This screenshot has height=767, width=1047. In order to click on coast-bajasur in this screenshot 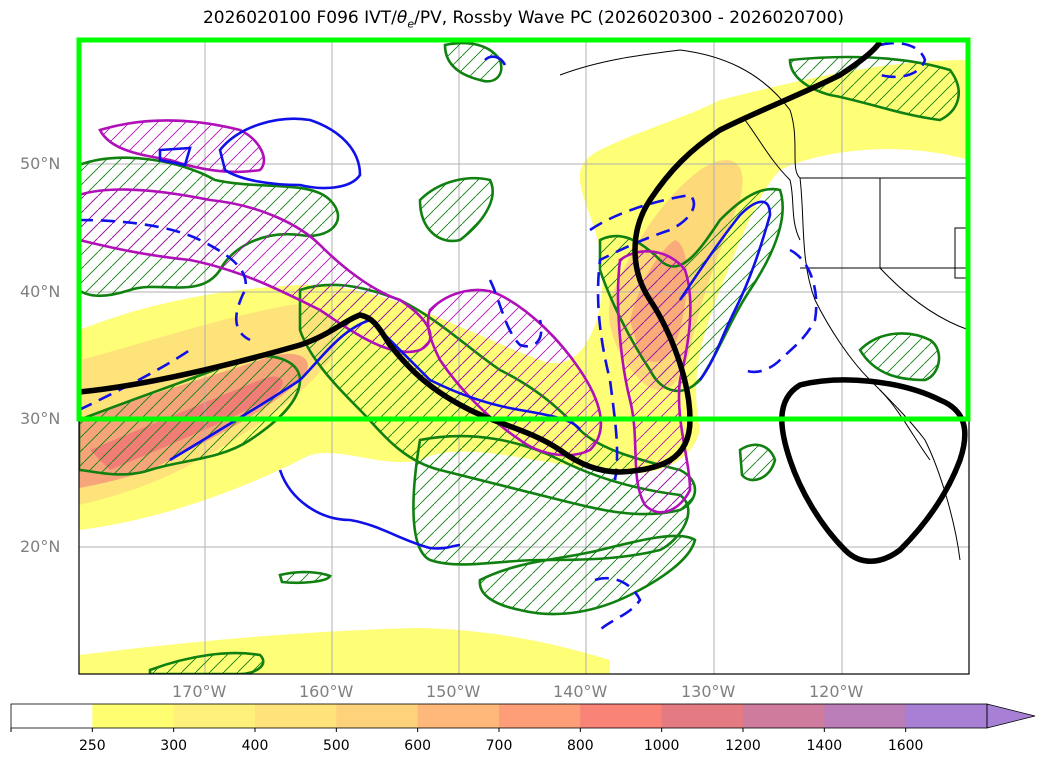, I will do `click(905, 425)`.